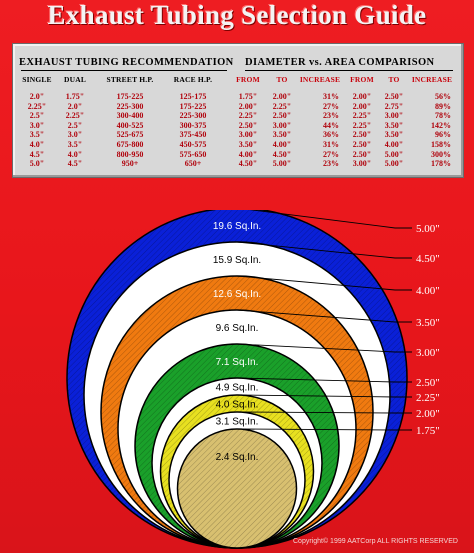  I want to click on ring-area-label: 2.4 Sq.In., so click(237, 457).